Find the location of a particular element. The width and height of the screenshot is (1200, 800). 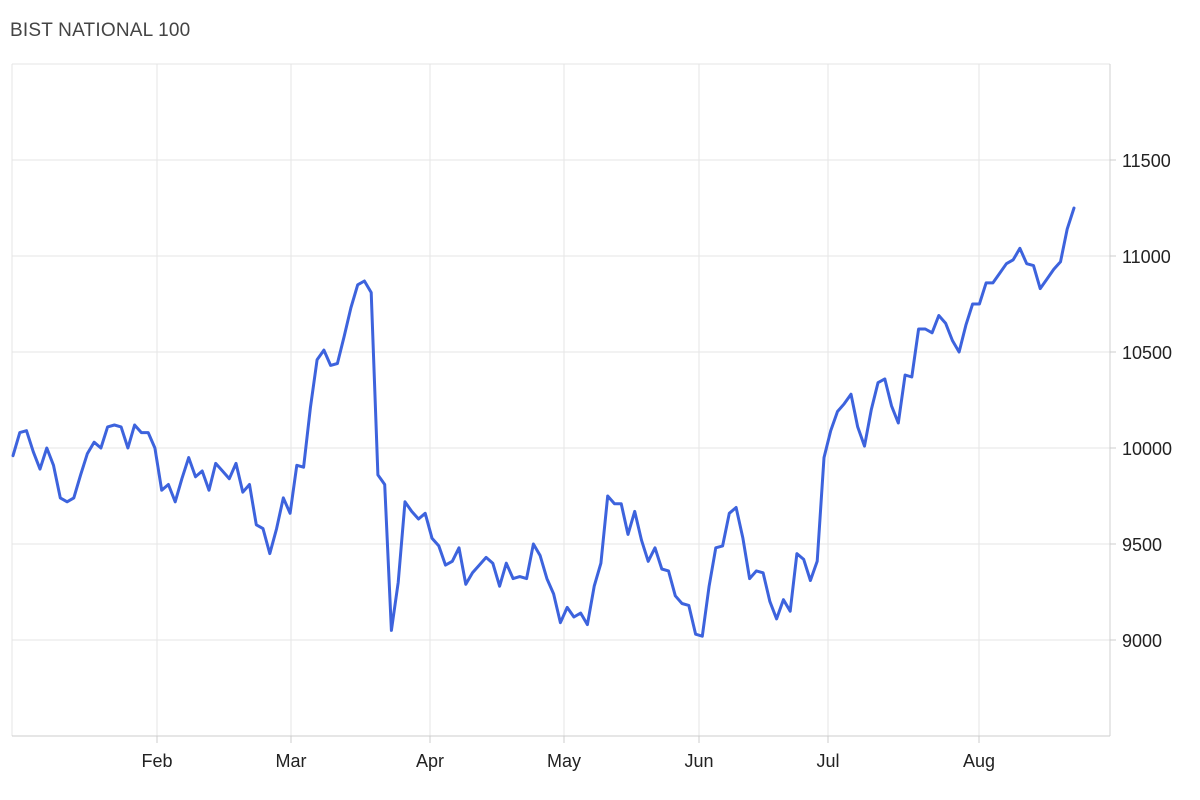

x-tick-label: Feb is located at coordinates (156, 761).